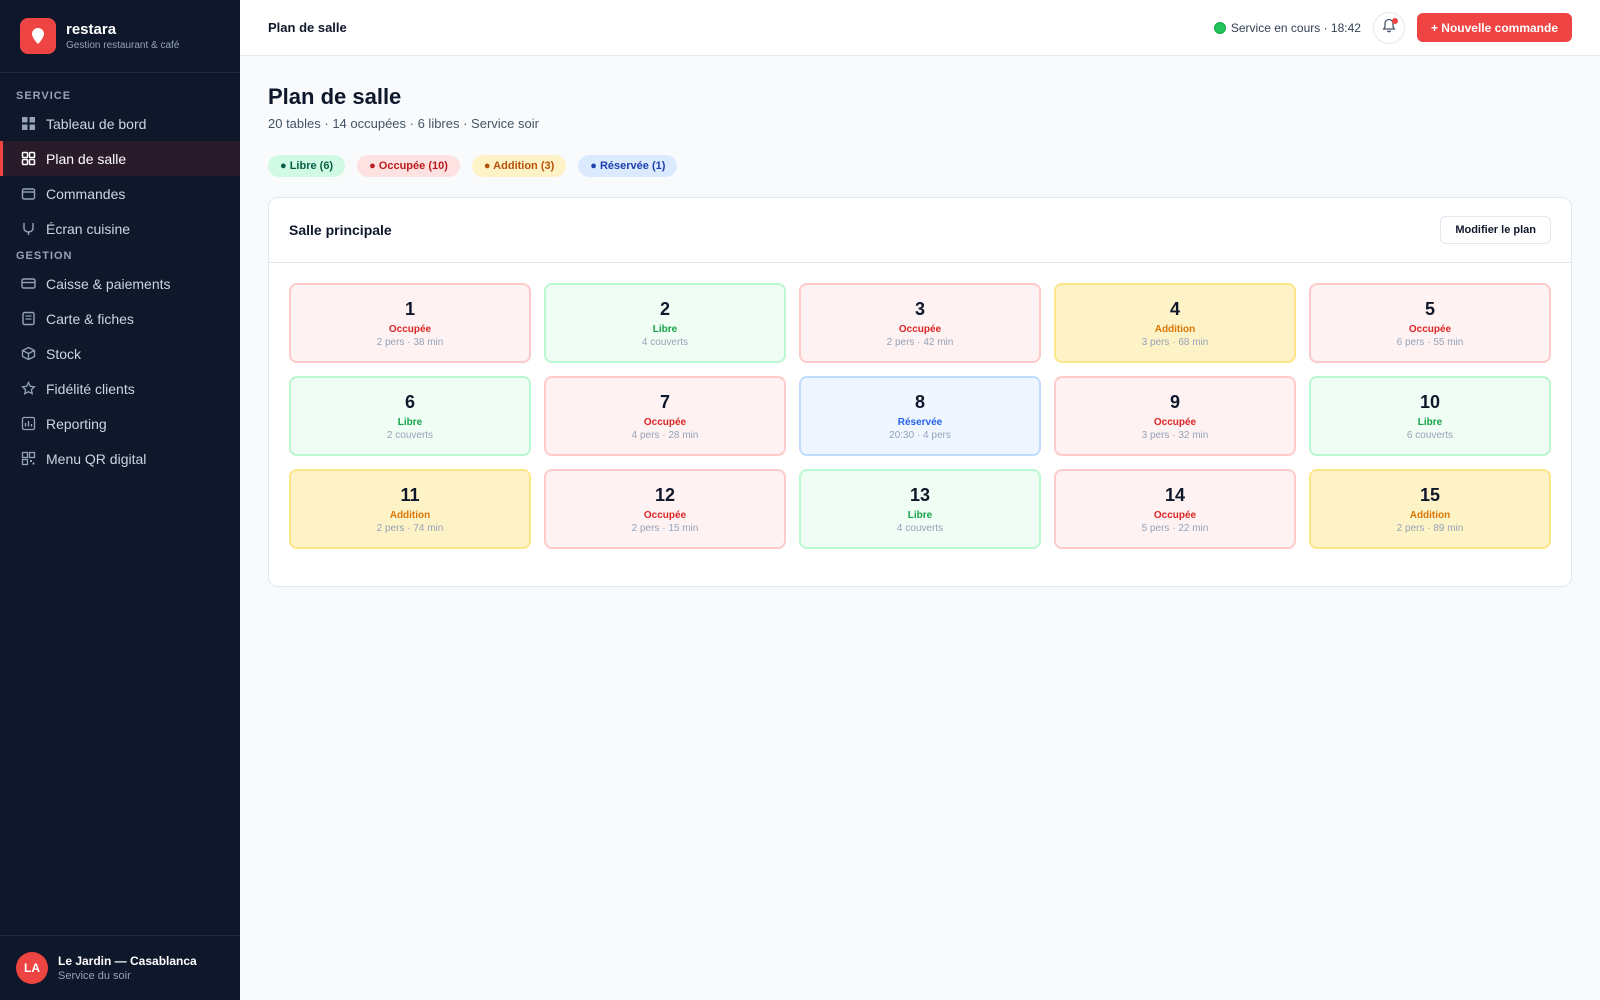 This screenshot has width=1600, height=1000. I want to click on table-number: 3, so click(919, 308).